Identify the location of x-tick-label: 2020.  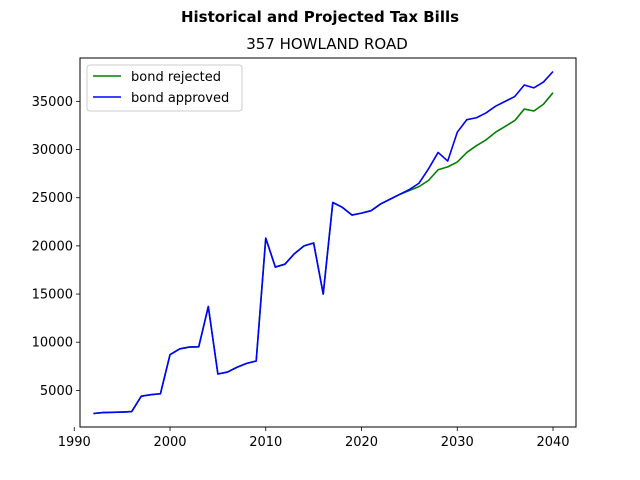
(361, 442).